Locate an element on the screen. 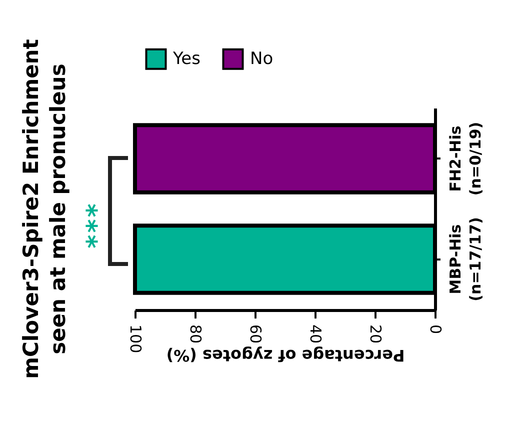 The image size is (506, 430). x-tick-label: 20 is located at coordinates (375, 334).